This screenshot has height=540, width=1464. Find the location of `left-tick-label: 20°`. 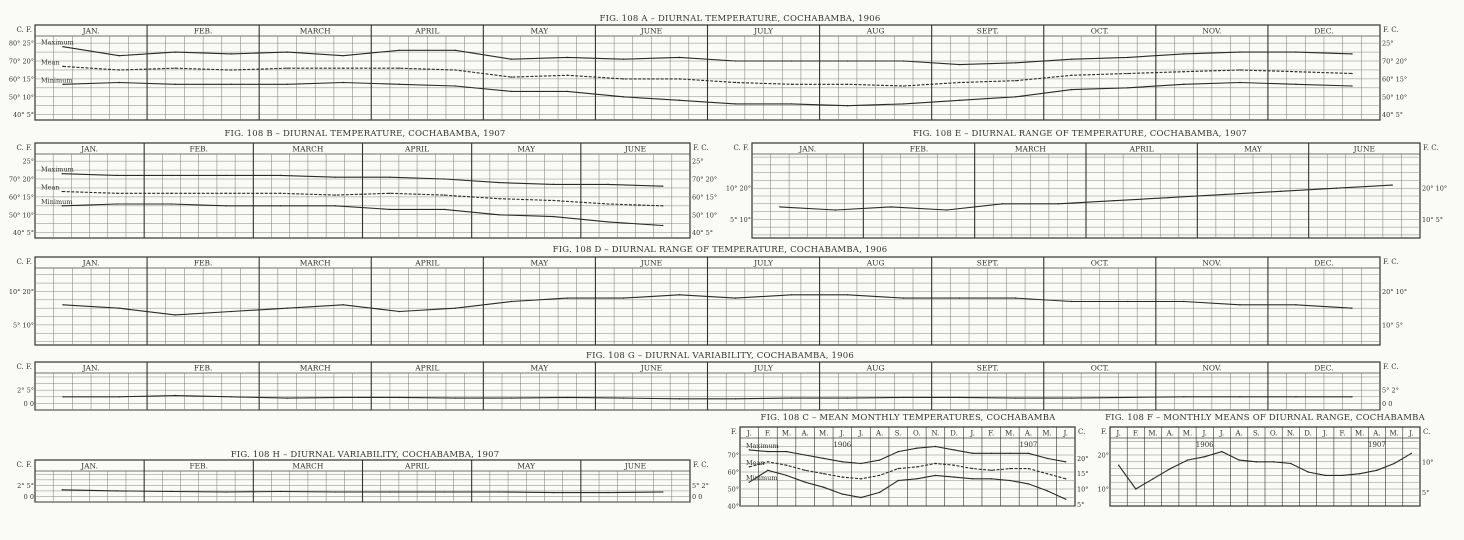

left-tick-label: 20° is located at coordinates (1103, 456).